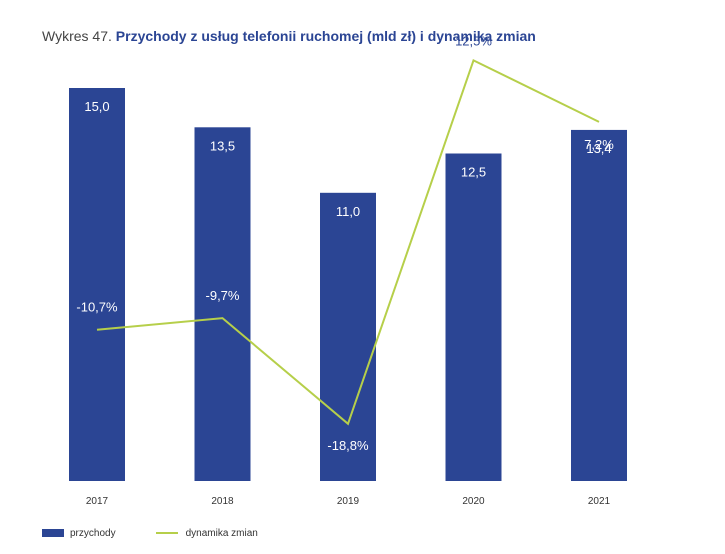 The width and height of the screenshot is (725, 554). What do you see at coordinates (150, 533) in the screenshot?
I see `chart-legend: przychody dynamika zmian` at bounding box center [150, 533].